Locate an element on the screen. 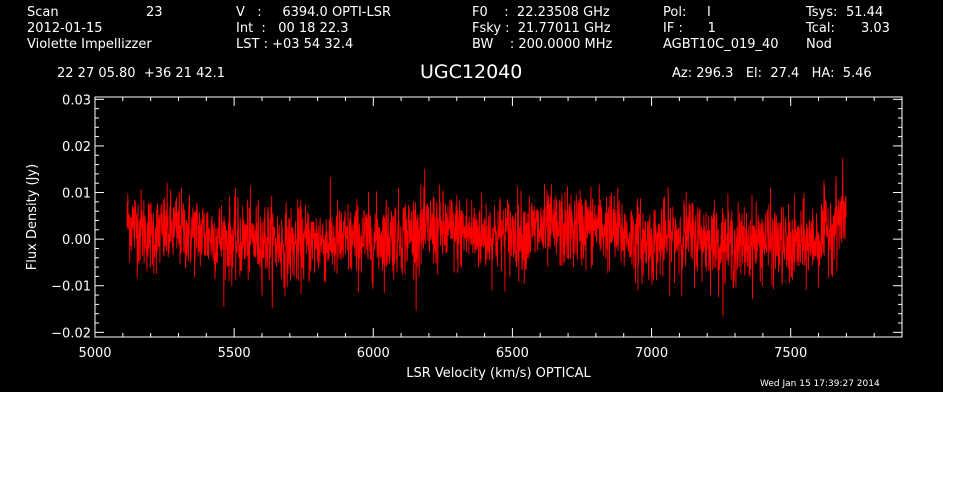 Image resolution: width=962 pixels, height=490 pixels. polarization: Pol: I is located at coordinates (687, 12).